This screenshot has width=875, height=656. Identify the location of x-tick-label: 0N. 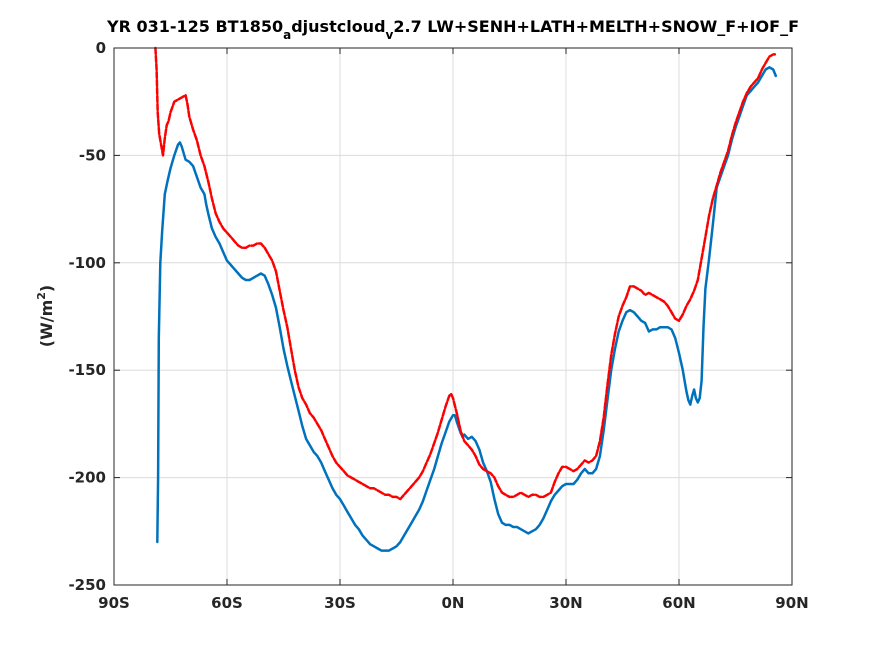
(453, 603).